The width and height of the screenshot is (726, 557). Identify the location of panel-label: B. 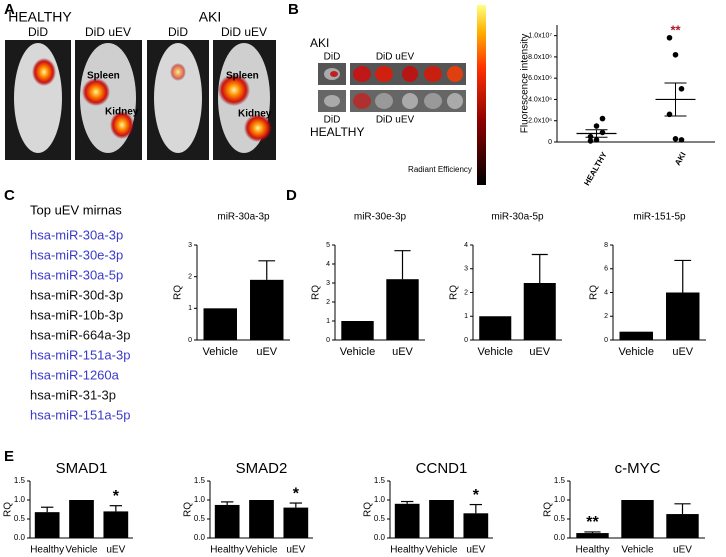
(293, 9).